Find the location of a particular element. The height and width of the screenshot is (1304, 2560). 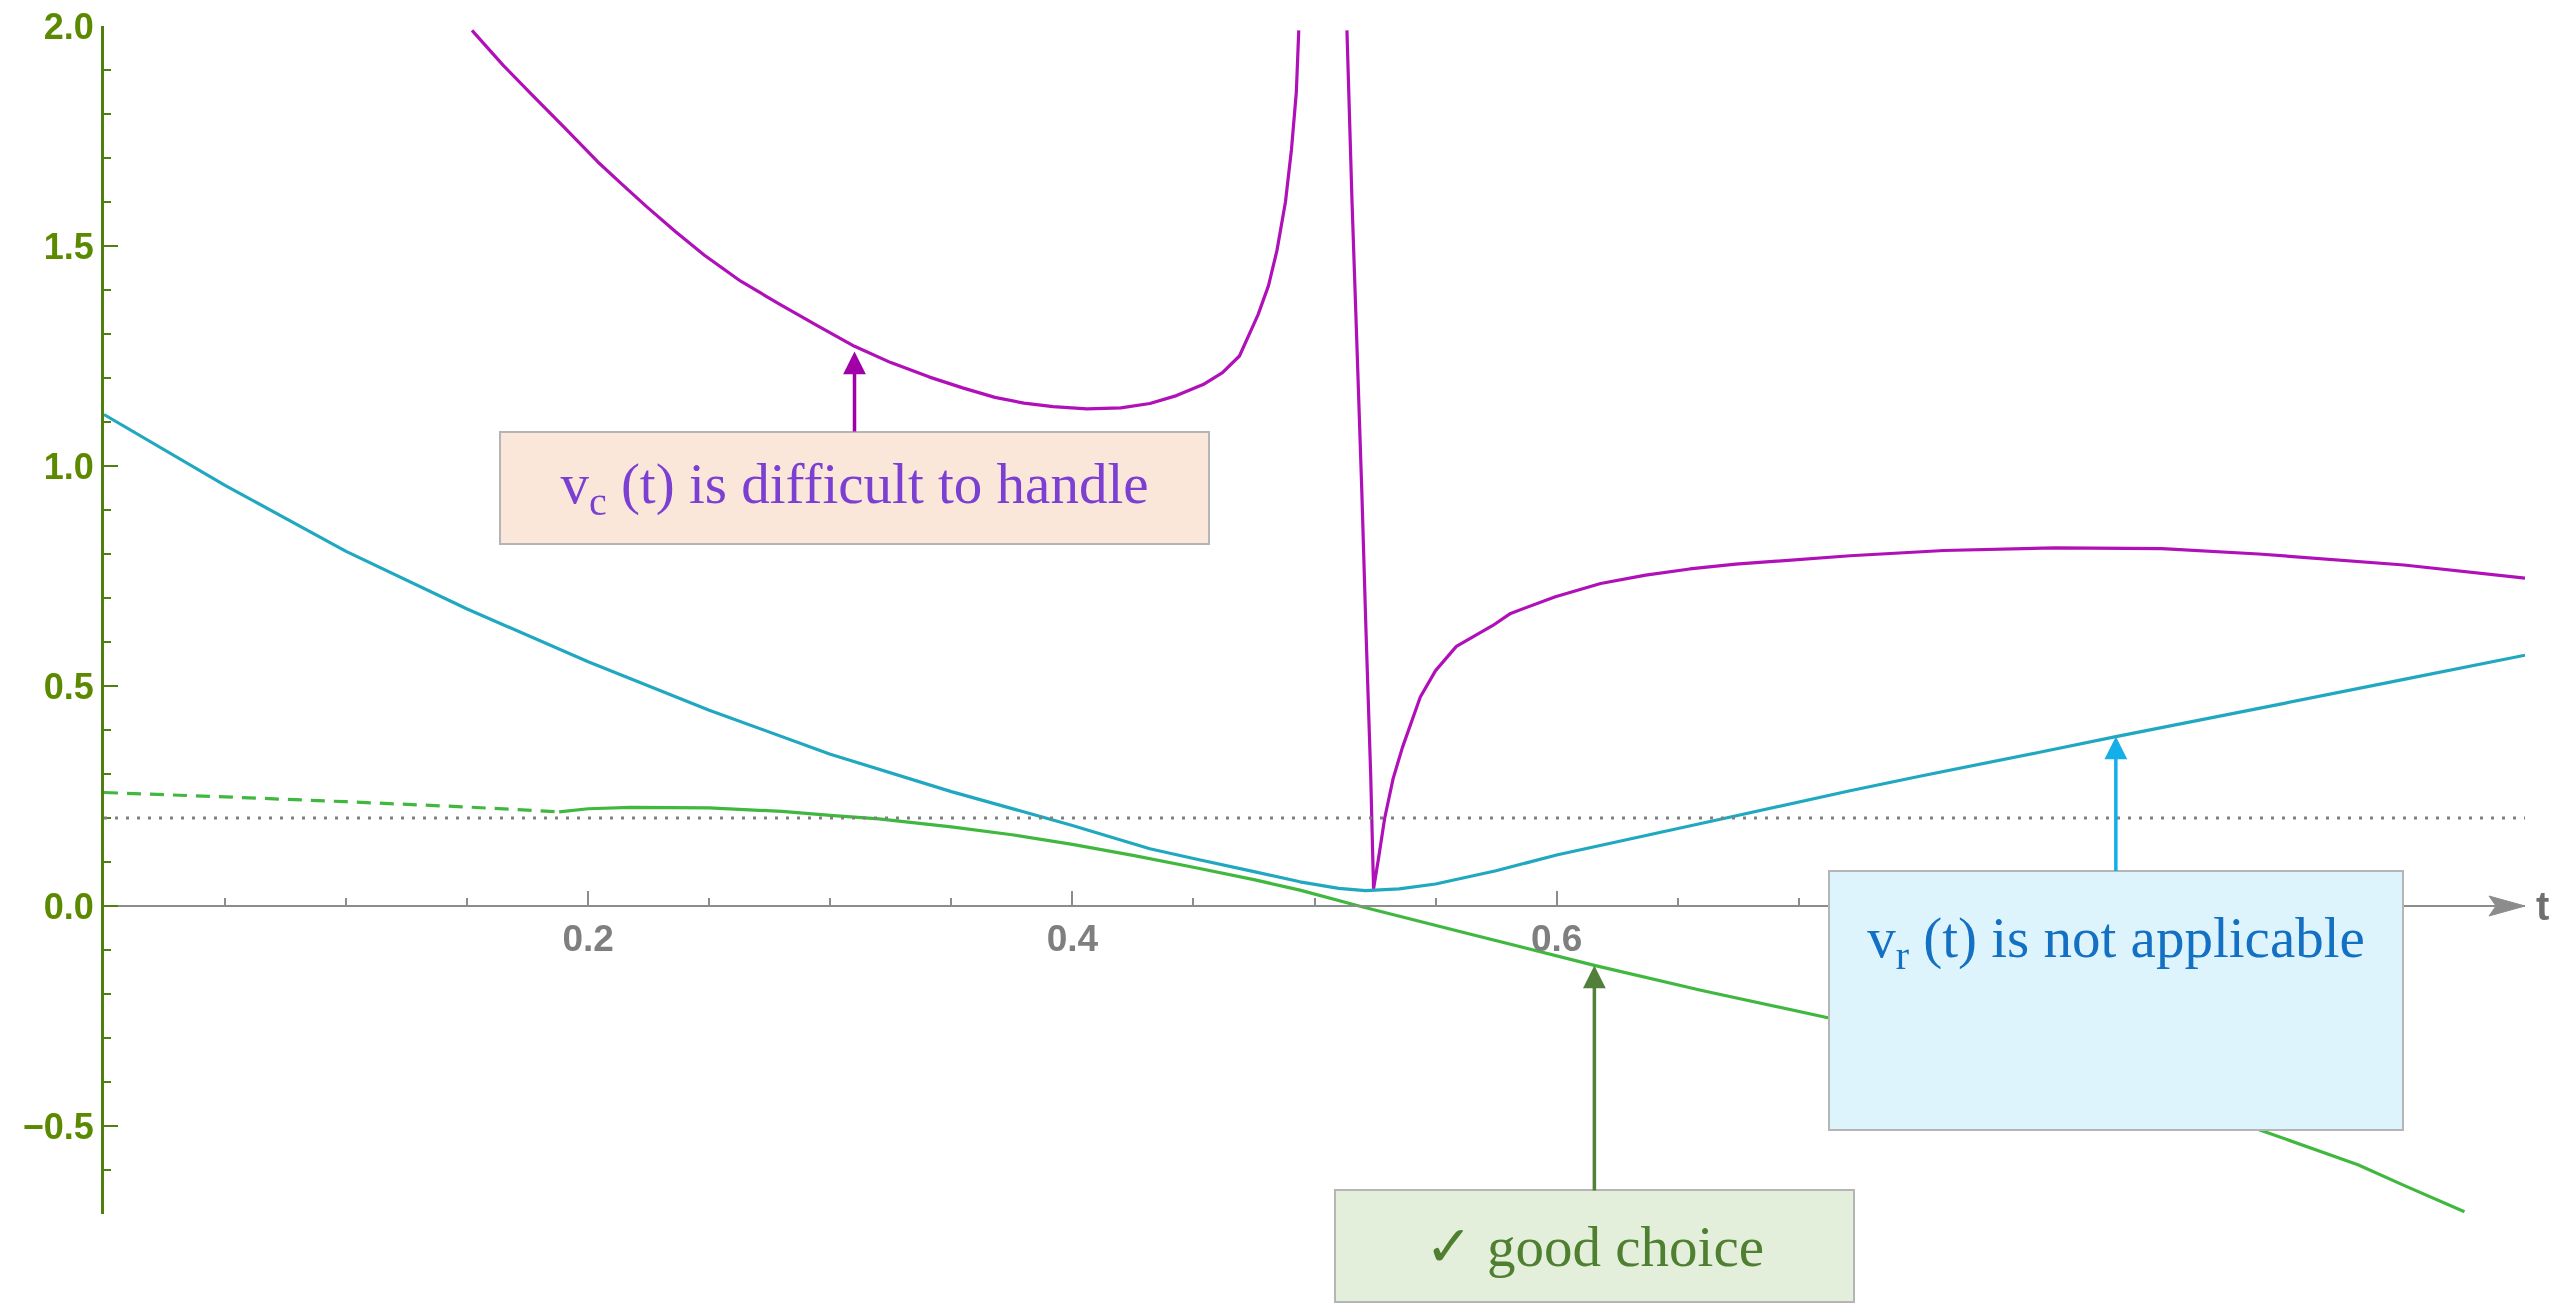

y-tick-label: 0.0 is located at coordinates (68, 906).